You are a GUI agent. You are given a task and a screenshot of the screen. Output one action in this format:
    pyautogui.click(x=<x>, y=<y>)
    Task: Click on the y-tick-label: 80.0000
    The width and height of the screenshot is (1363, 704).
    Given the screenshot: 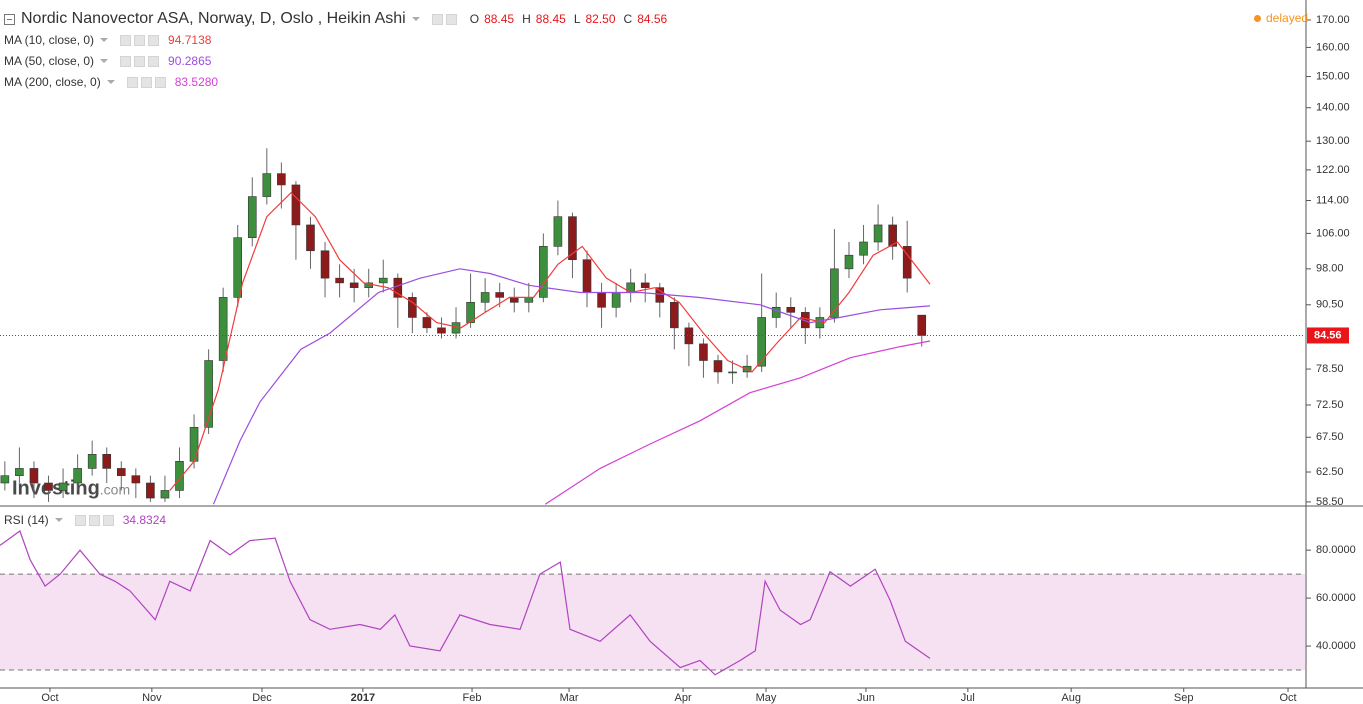 What is the action you would take?
    pyautogui.click(x=1336, y=550)
    